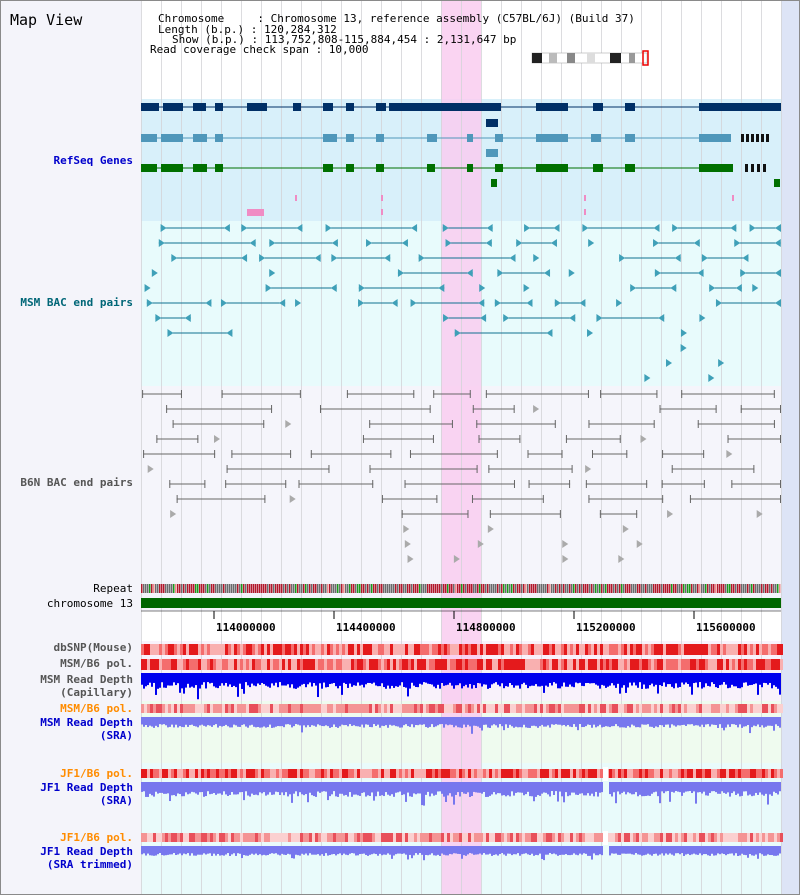 The image size is (800, 895). Describe the element at coordinates (552, 168) in the screenshot. I see `refseq-gene-green-exon` at that location.